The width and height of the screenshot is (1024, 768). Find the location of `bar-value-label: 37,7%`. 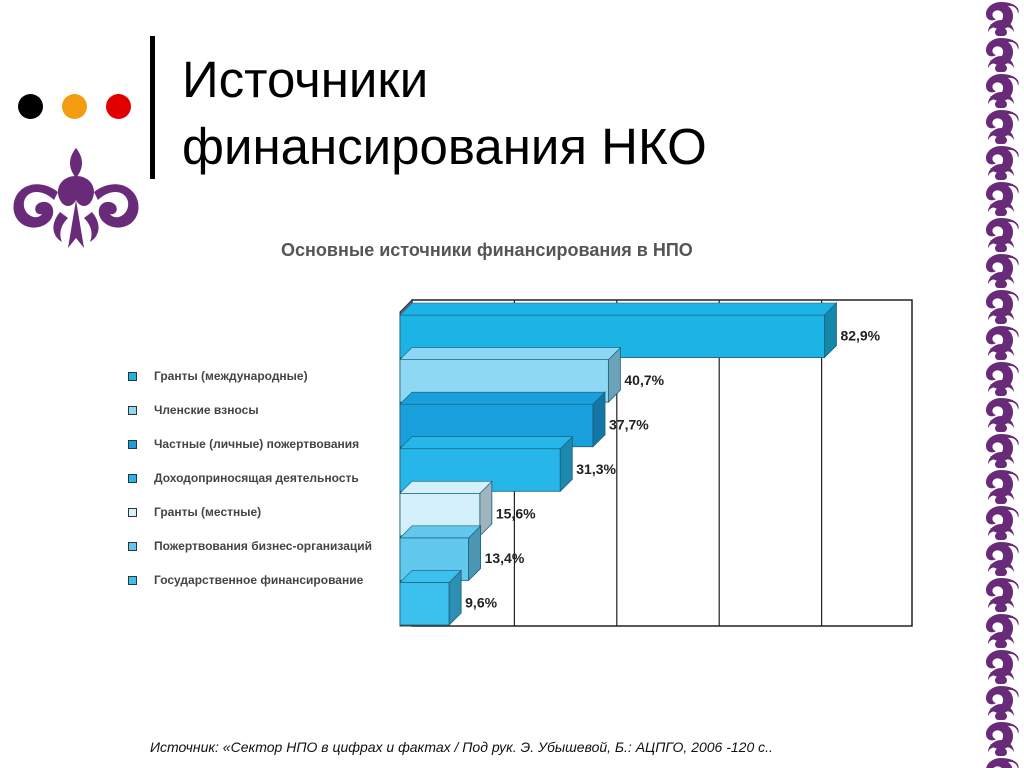

bar-value-label: 37,7% is located at coordinates (629, 424).